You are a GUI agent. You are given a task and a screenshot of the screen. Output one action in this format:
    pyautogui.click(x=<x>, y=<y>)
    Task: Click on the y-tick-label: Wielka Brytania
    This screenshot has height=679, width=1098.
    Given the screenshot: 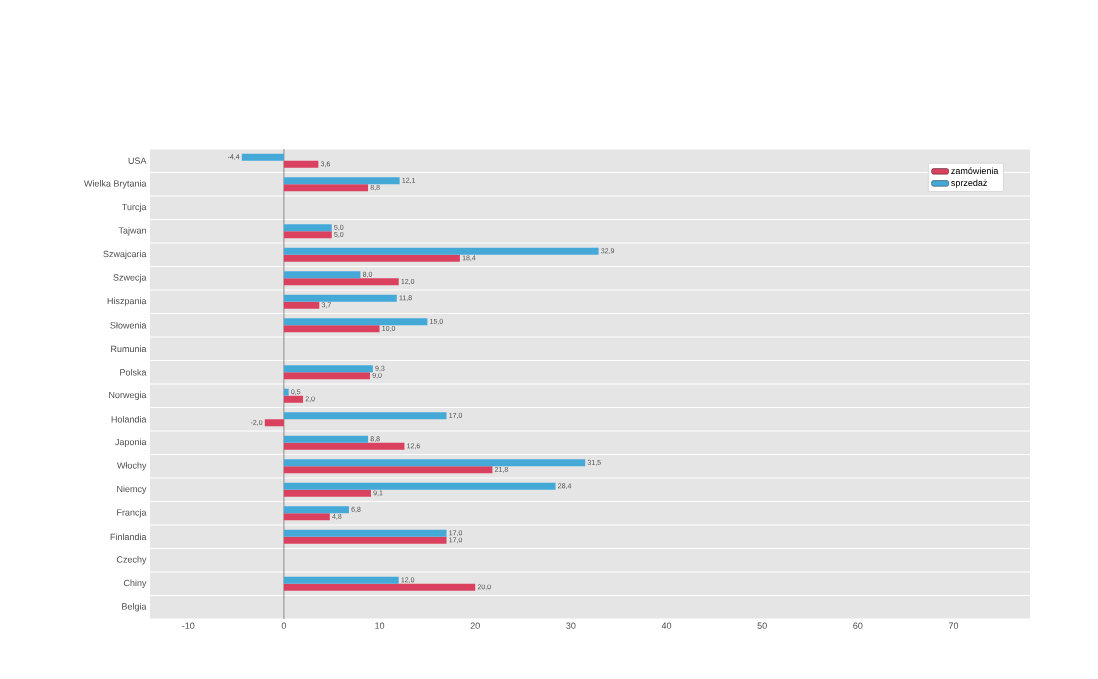 What is the action you would take?
    pyautogui.click(x=115, y=184)
    